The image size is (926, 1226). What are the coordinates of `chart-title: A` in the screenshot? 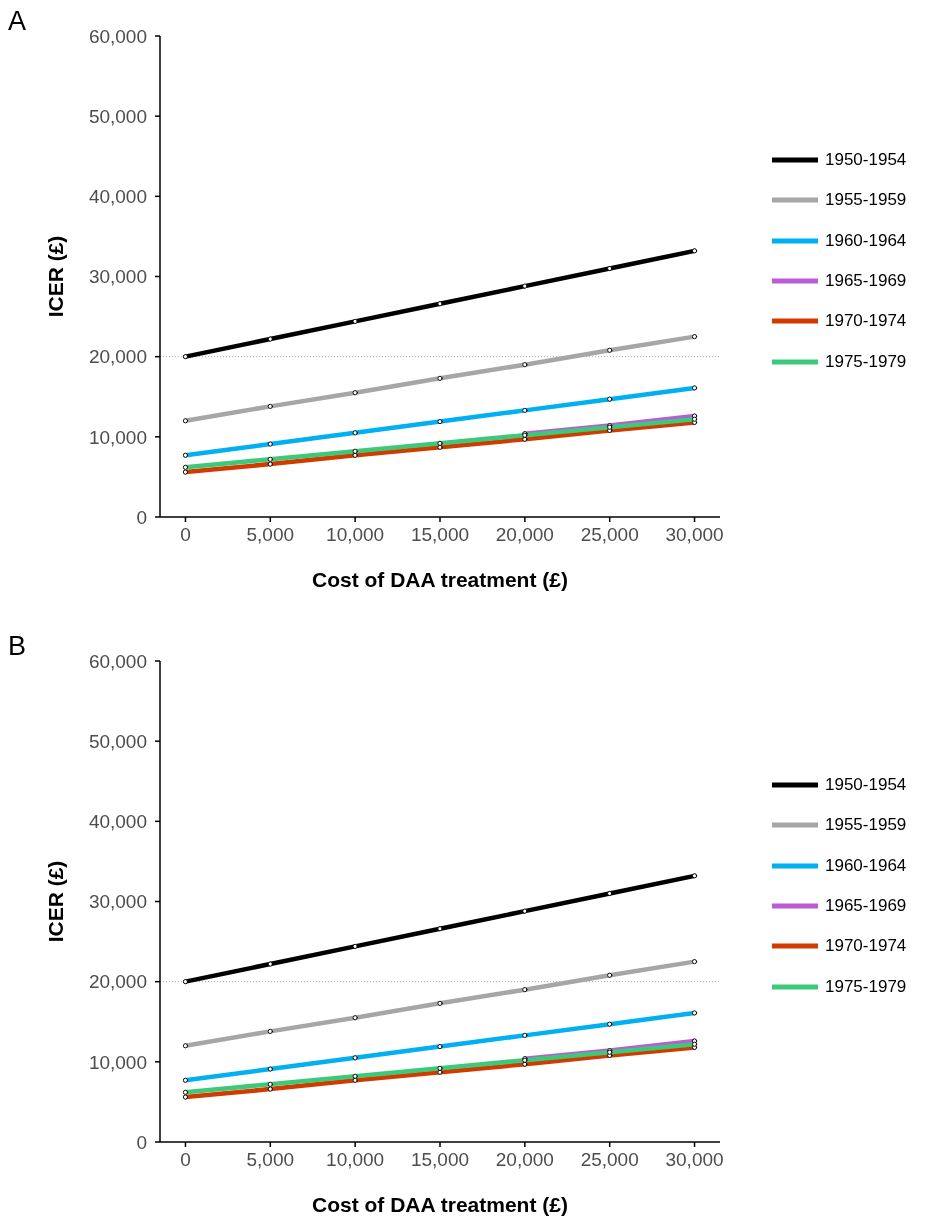 It's located at (17, 21).